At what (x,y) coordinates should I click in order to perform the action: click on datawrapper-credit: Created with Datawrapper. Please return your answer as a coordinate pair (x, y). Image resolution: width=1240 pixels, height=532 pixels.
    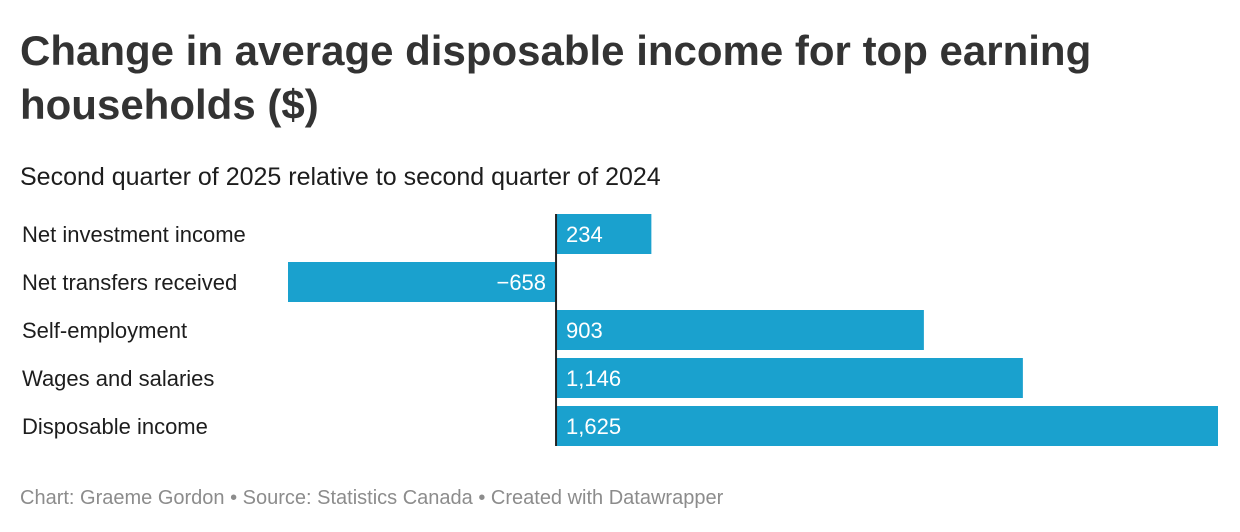
    Looking at the image, I should click on (607, 498).